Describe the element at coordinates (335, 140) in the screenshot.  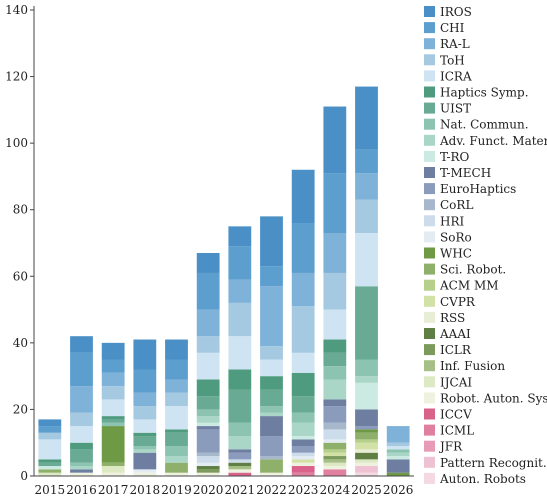
I see `bar-segment-2024-iros` at that location.